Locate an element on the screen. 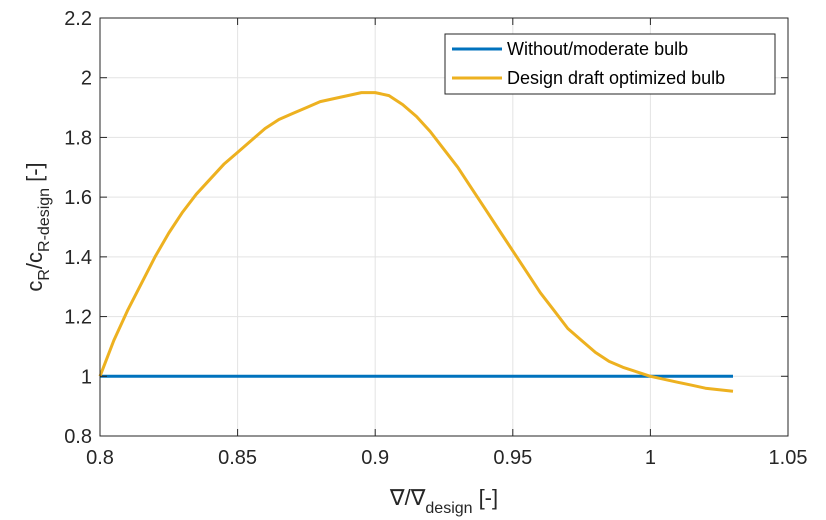 This screenshot has width=826, height=520. x-tick-label: 0.95 is located at coordinates (512, 458).